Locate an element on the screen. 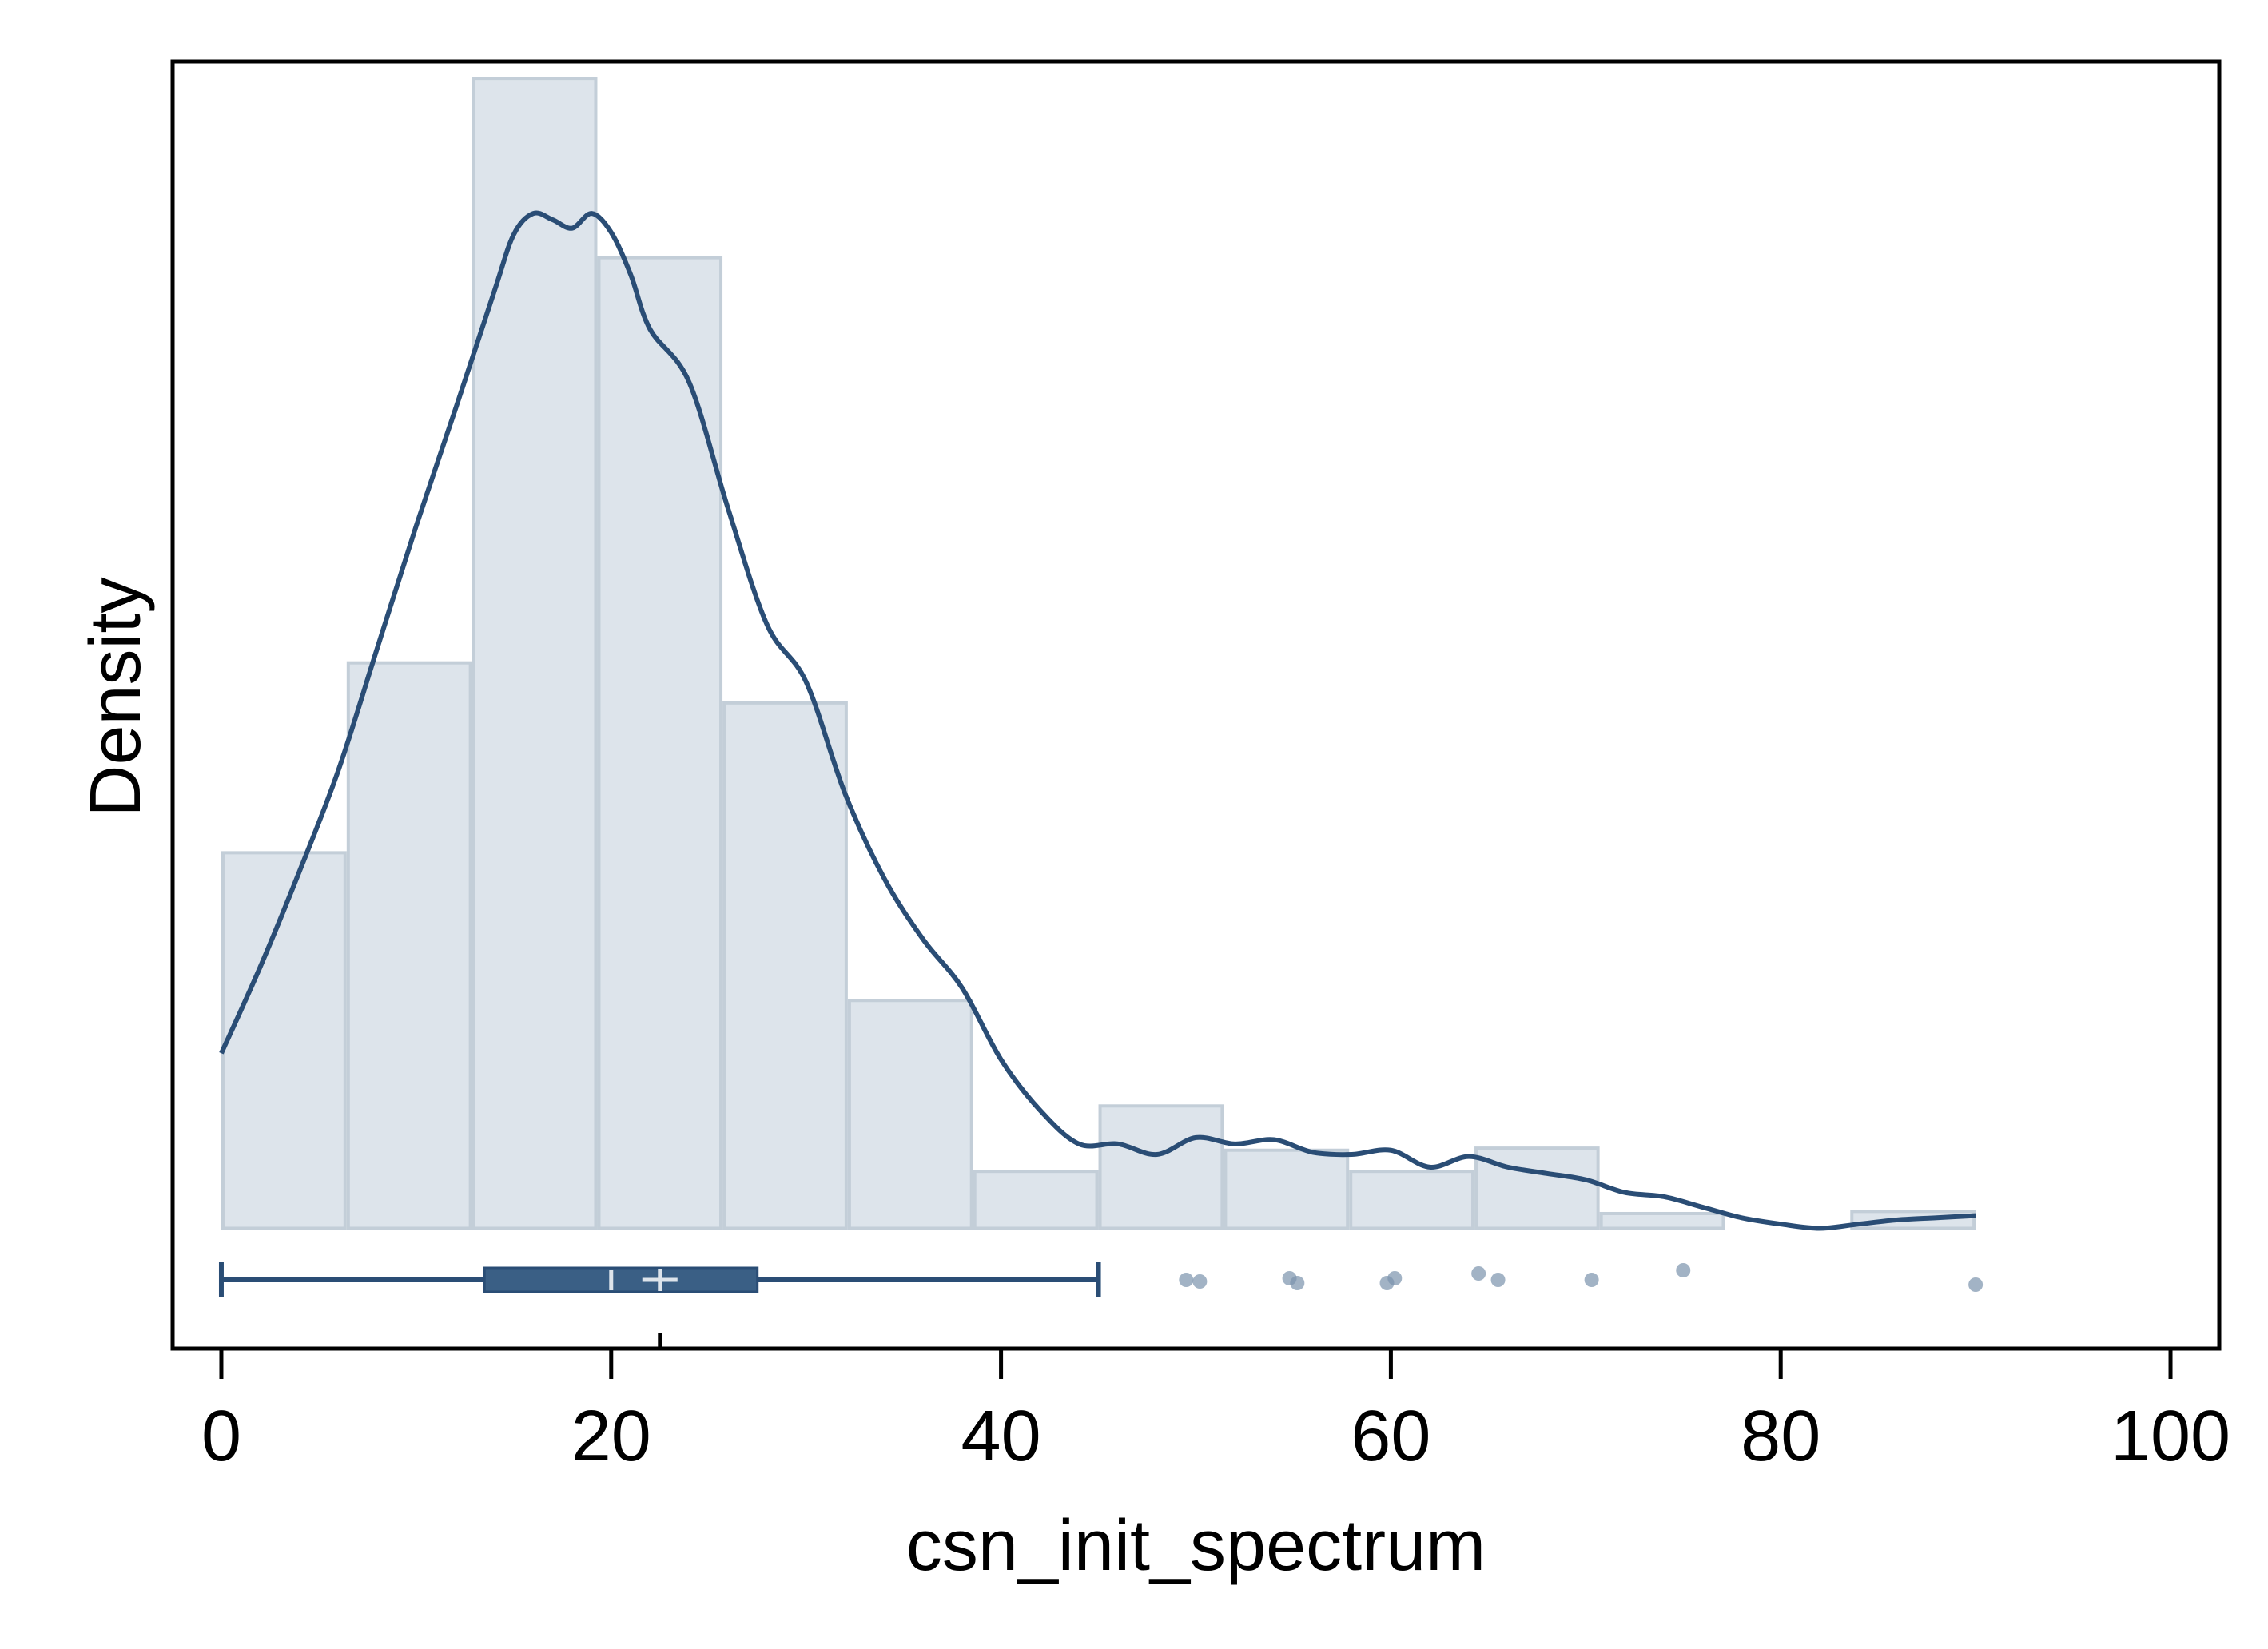 Image resolution: width=2268 pixels, height=1649 pixels. x-axis-label: csn_init_spectrum is located at coordinates (1196, 1546).